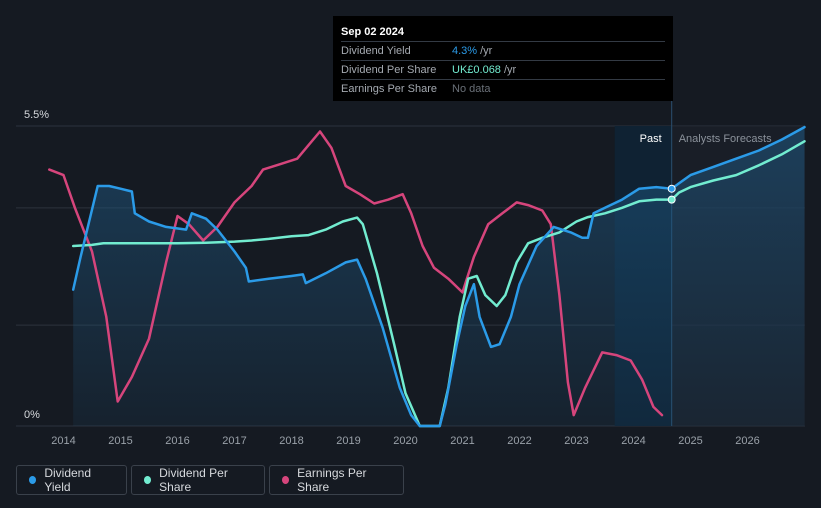 This screenshot has width=821, height=508. What do you see at coordinates (63, 441) in the screenshot?
I see `x-tick-label: 2014` at bounding box center [63, 441].